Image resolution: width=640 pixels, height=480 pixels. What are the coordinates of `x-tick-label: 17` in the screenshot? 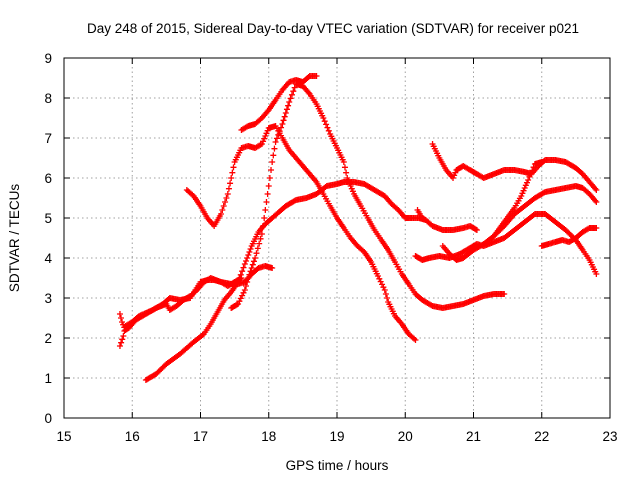 It's located at (200, 436).